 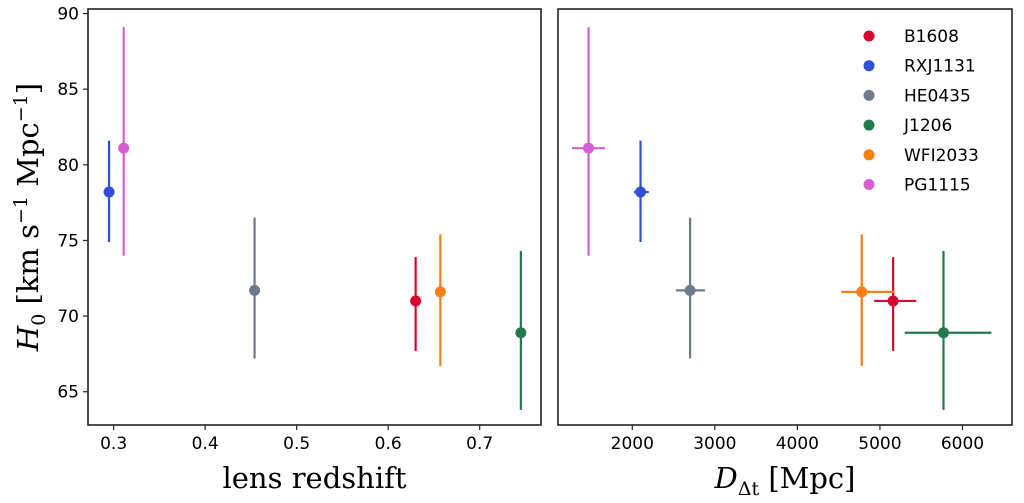 I want to click on x-tick-label: 0.6, so click(x=388, y=444).